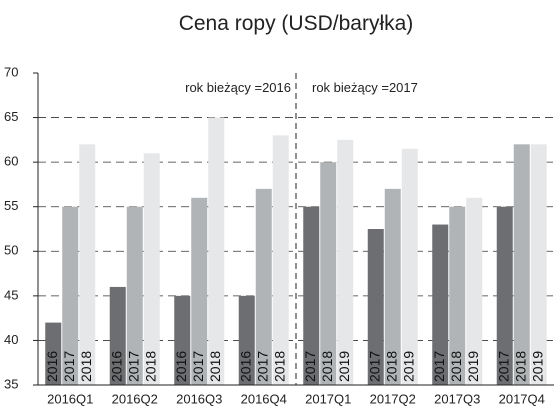 Image resolution: width=554 pixels, height=410 pixels. Describe the element at coordinates (11, 383) in the screenshot. I see `y-tick-label: 35` at that location.